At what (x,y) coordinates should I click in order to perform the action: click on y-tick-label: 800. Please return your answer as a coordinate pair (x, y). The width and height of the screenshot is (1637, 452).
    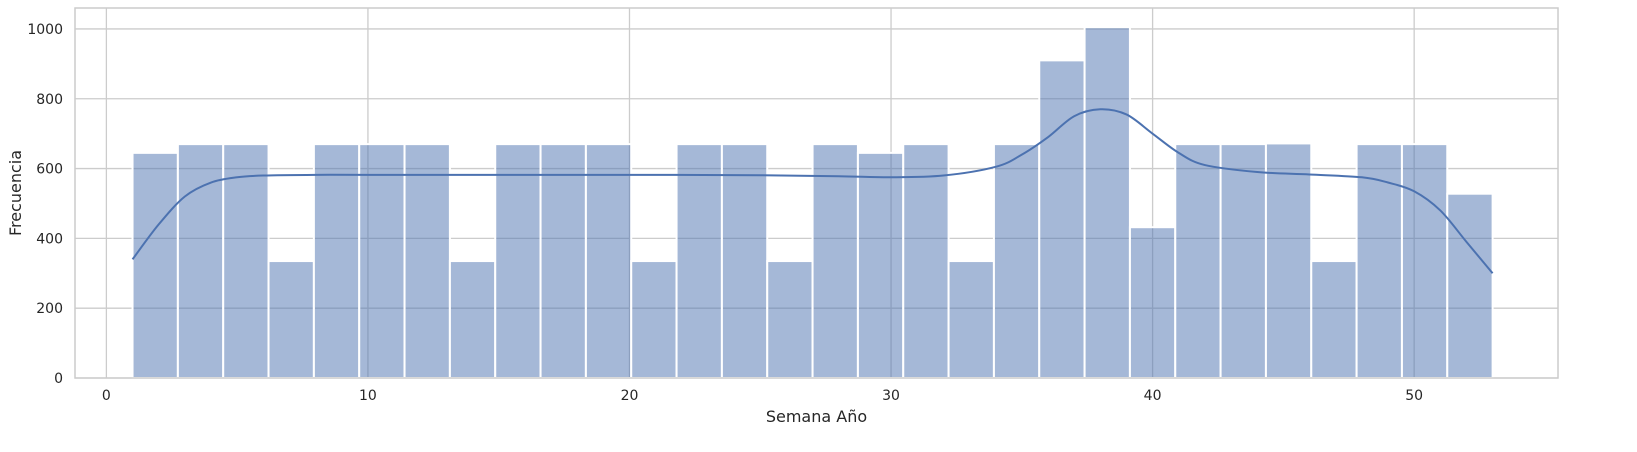
    Looking at the image, I should click on (49, 100).